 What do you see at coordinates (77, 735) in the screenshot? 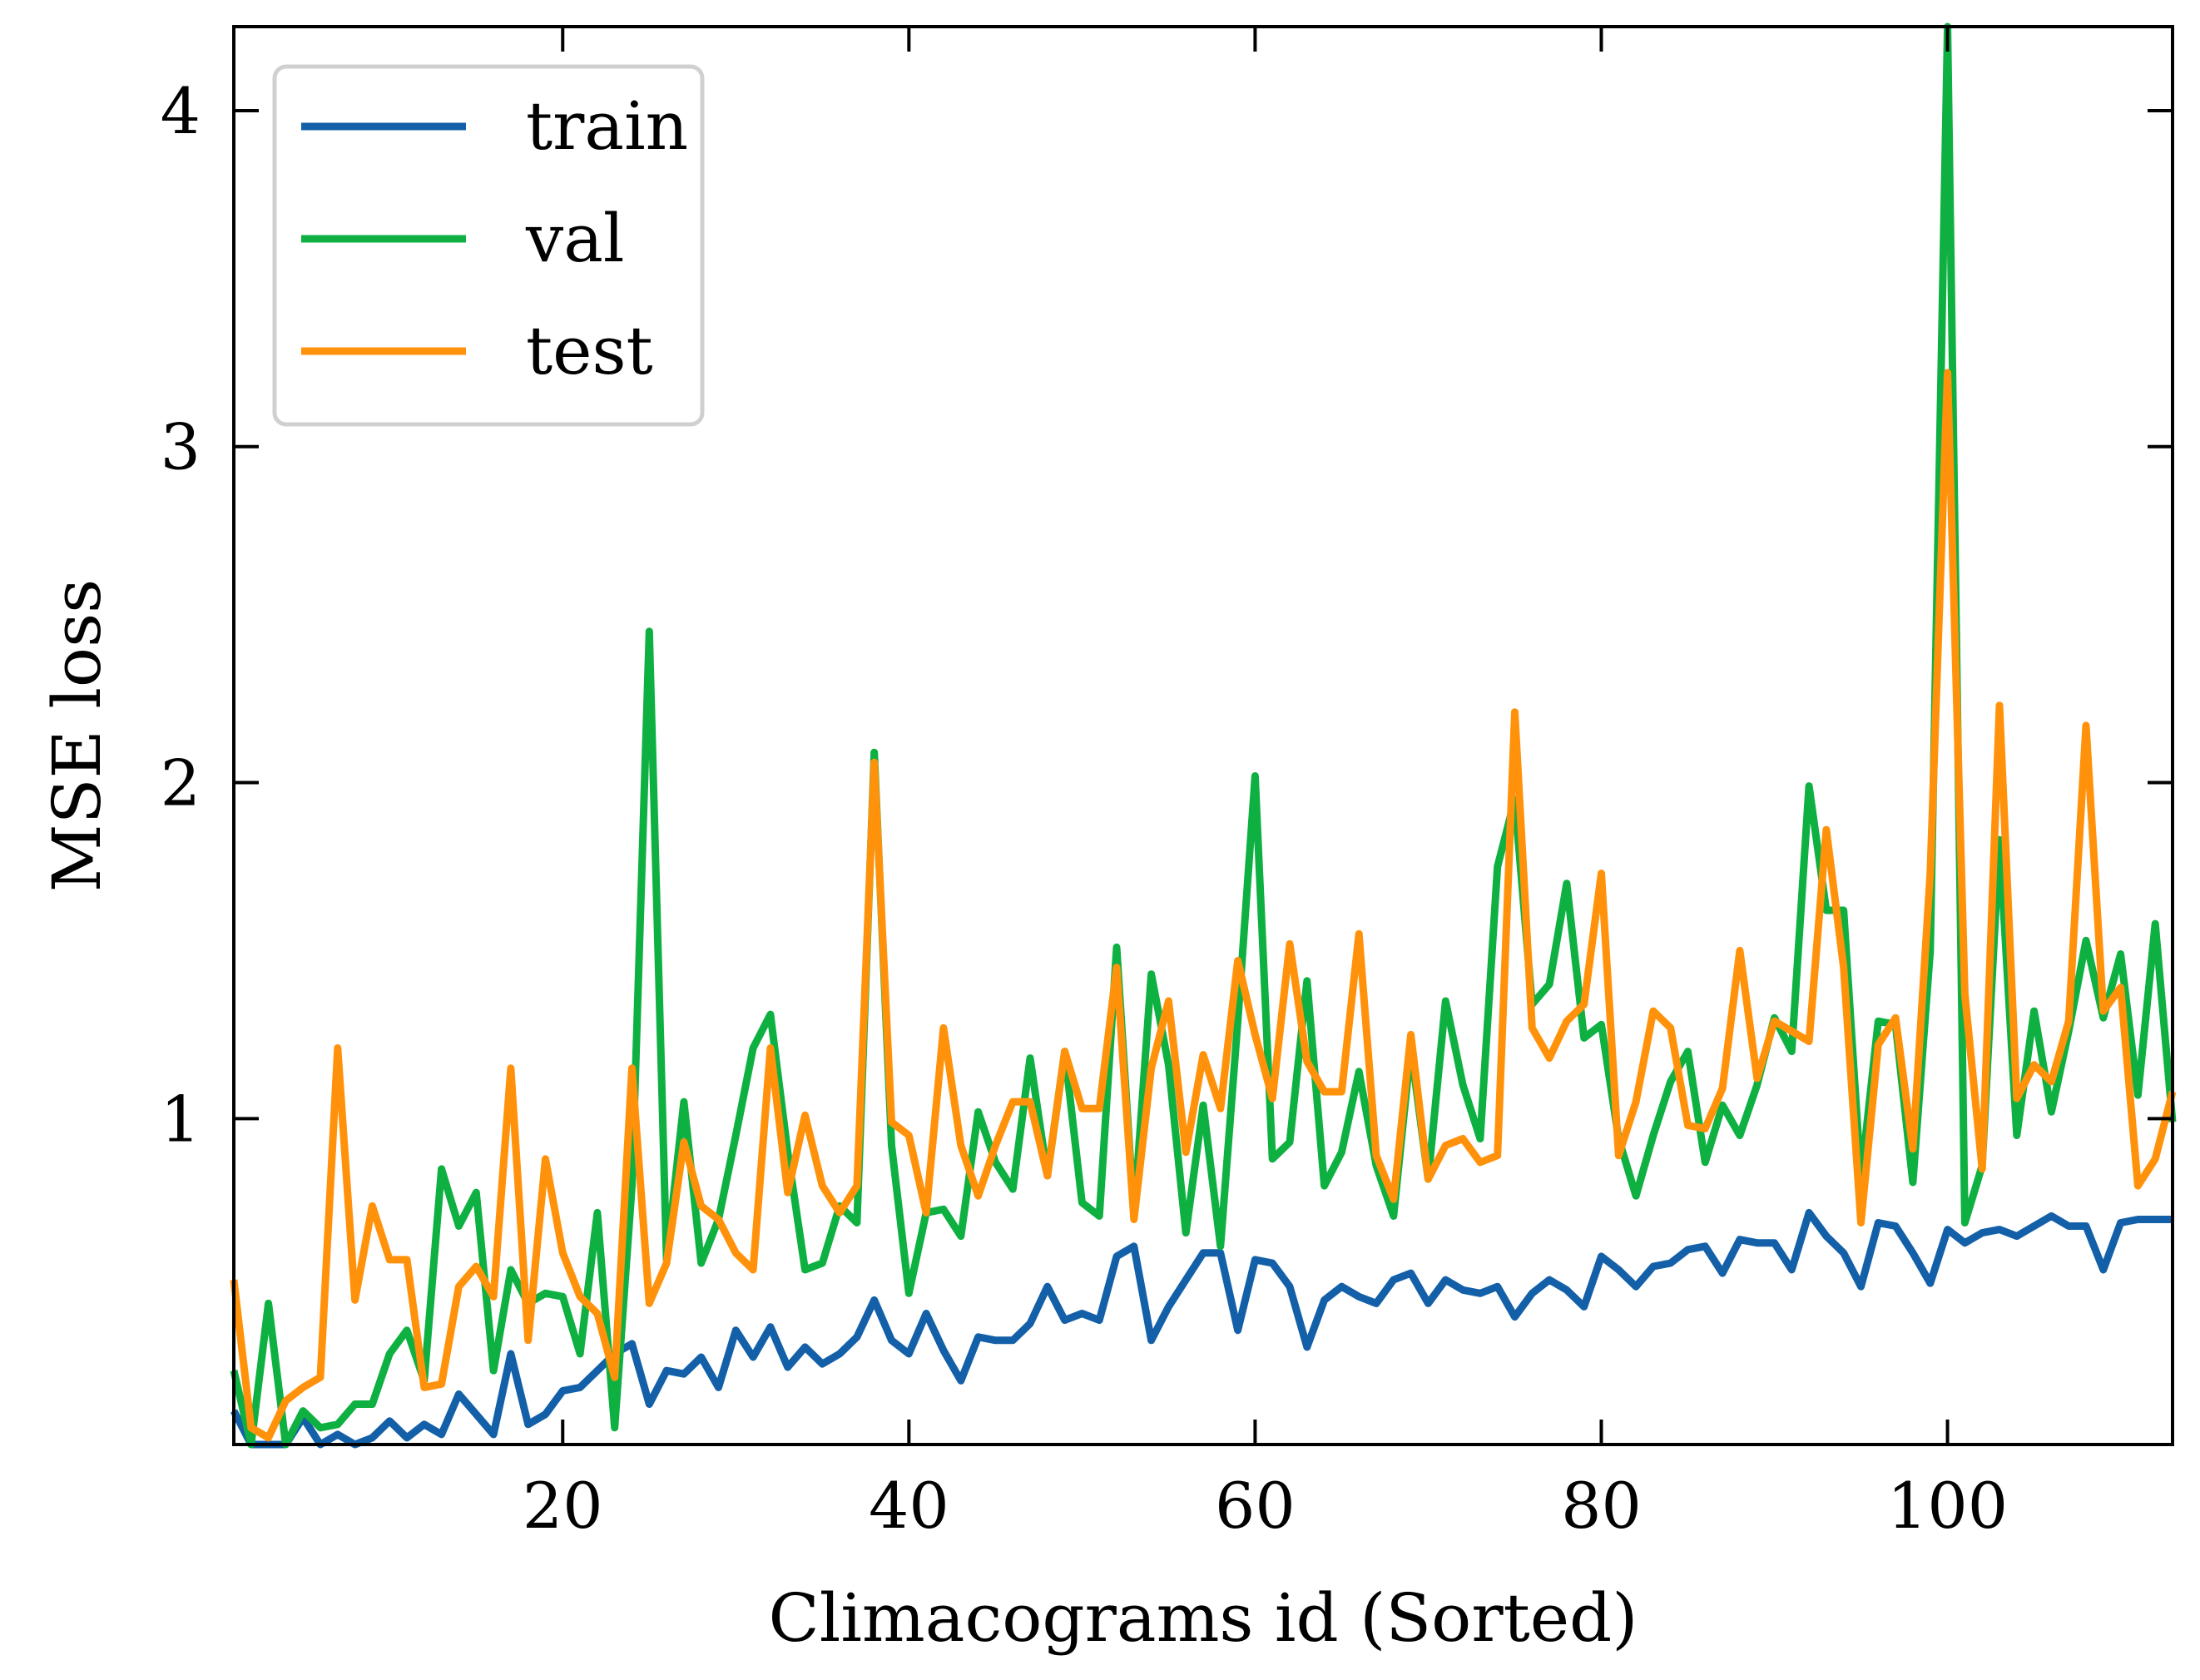
I see `y-axis-label: MSE loss` at bounding box center [77, 735].